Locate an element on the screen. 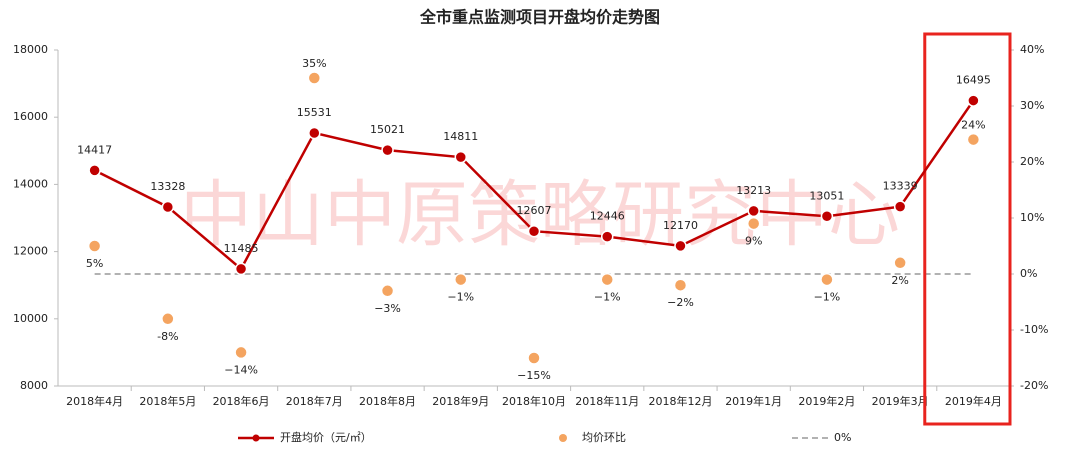  y-tick-label: 10000 is located at coordinates (30, 318).